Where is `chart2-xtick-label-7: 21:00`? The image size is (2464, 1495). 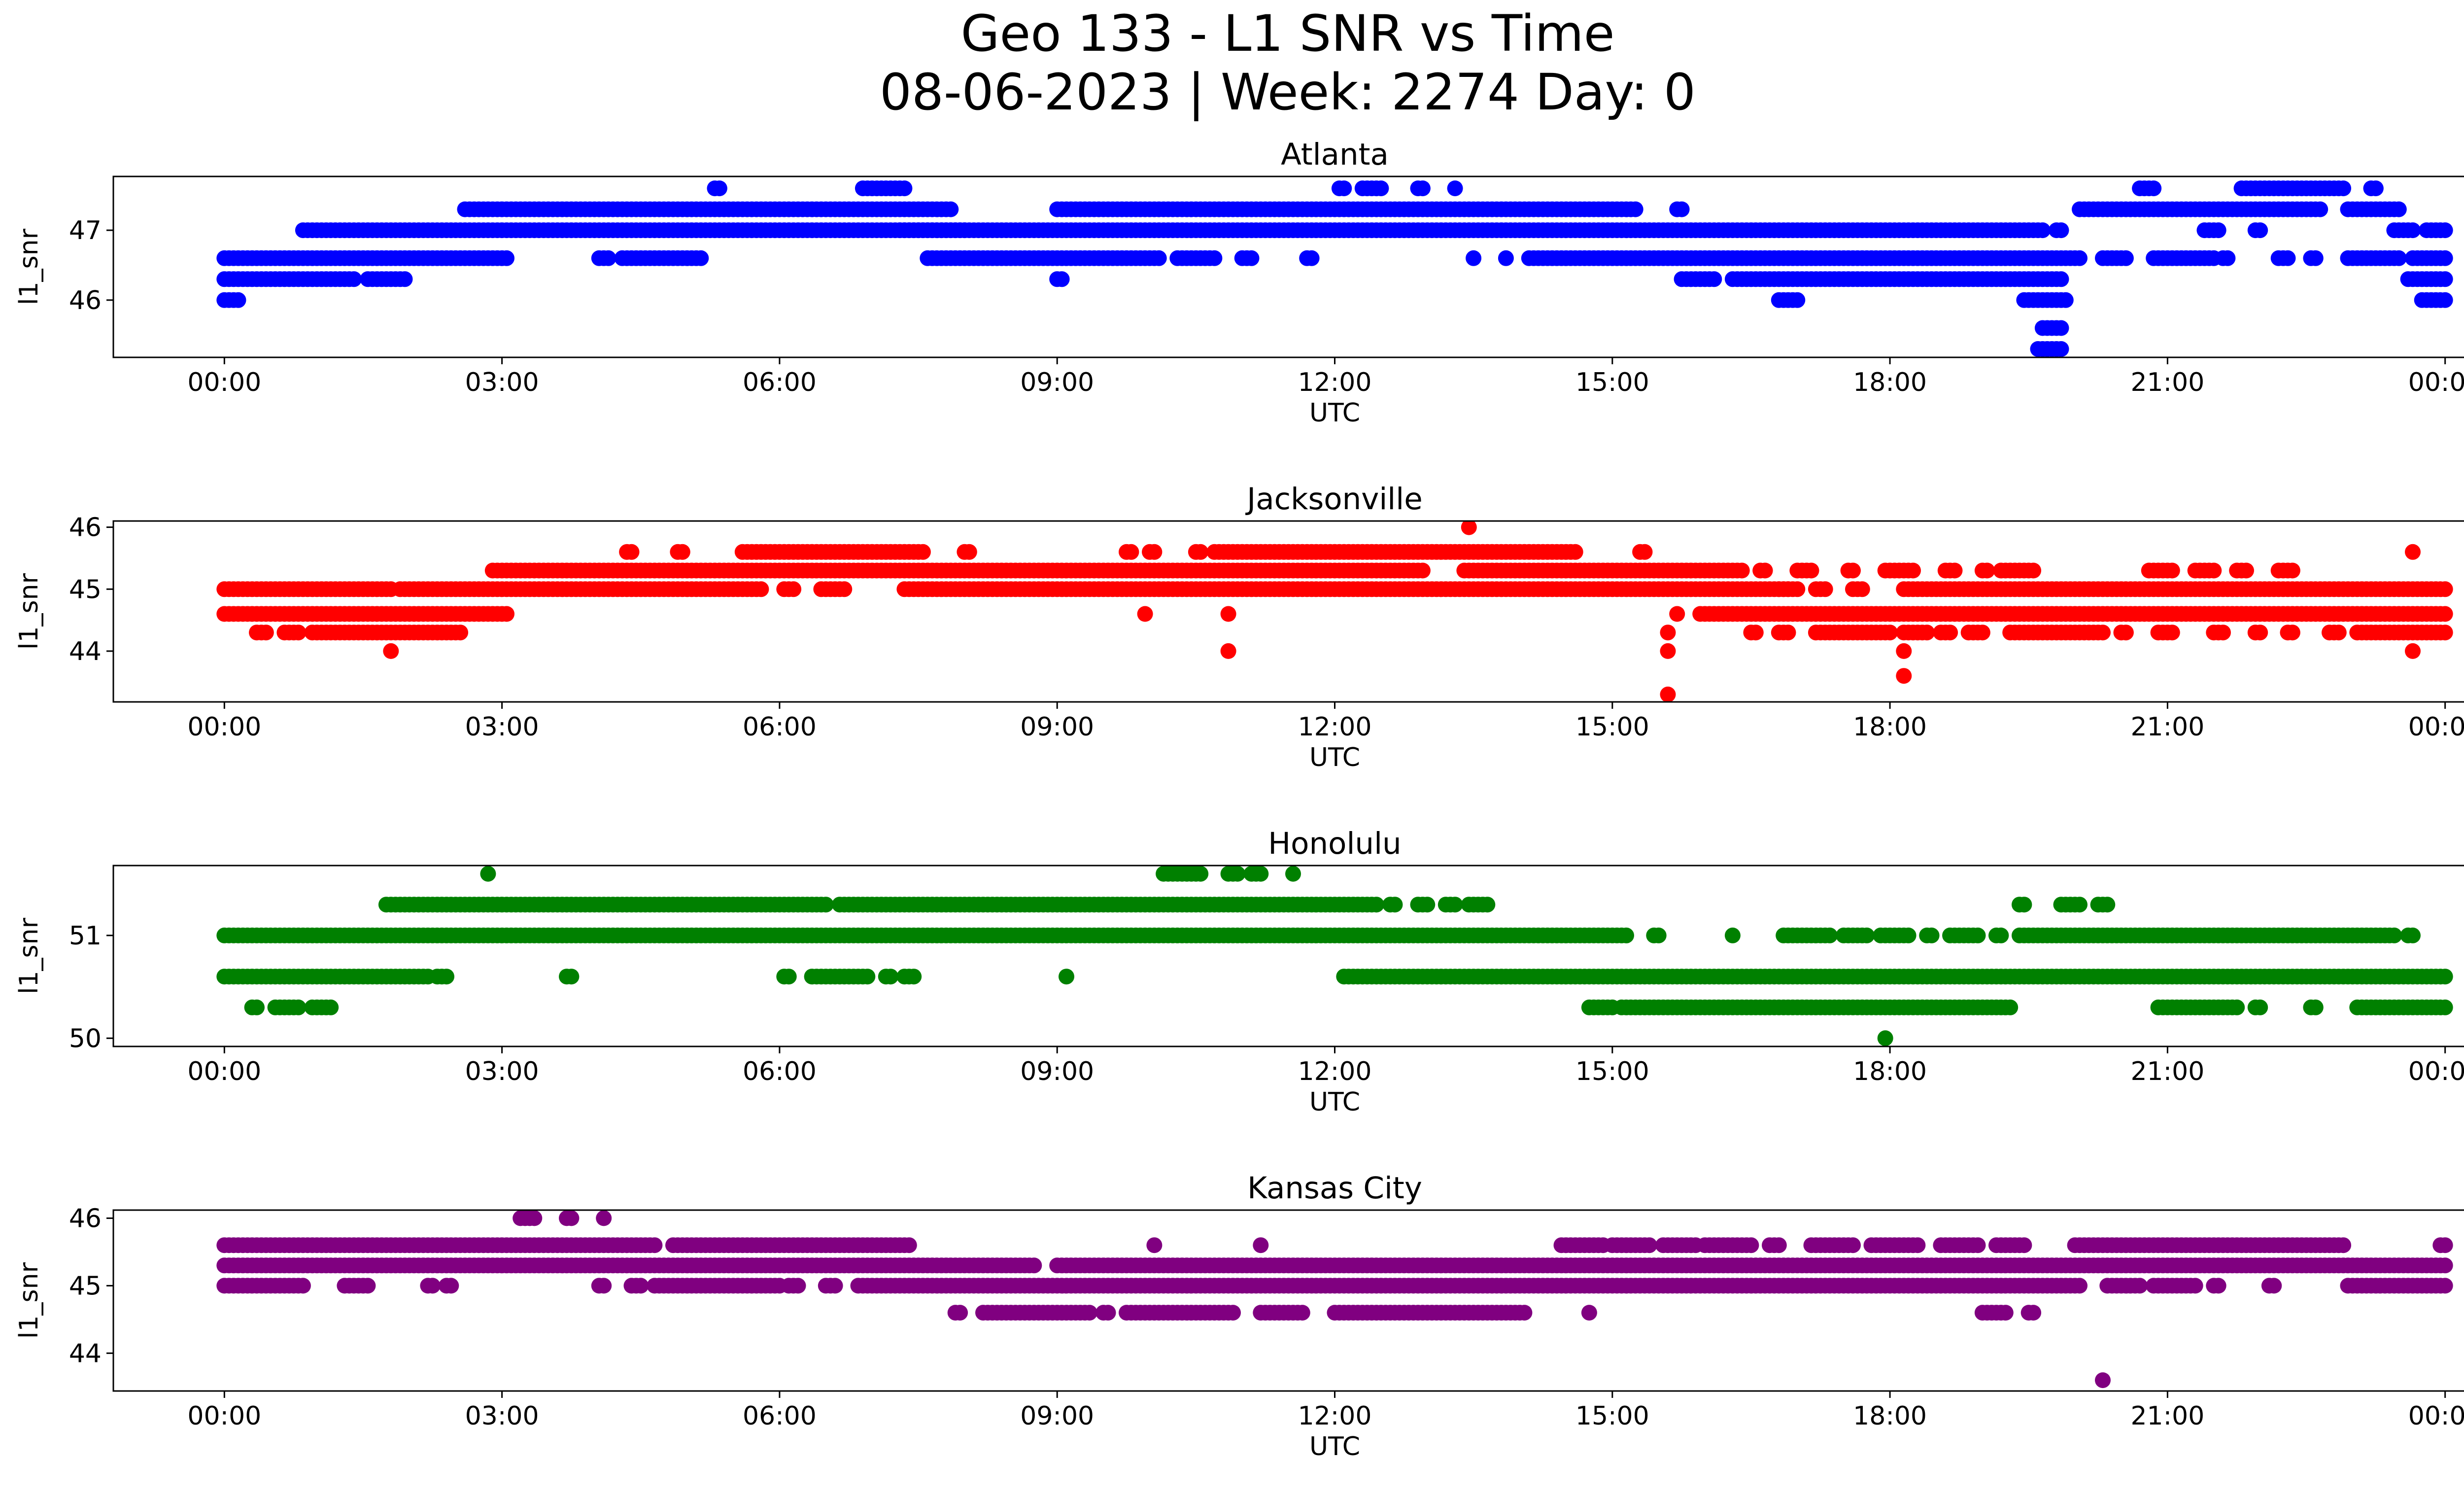 chart2-xtick-label-7: 21:00 is located at coordinates (2167, 1071).